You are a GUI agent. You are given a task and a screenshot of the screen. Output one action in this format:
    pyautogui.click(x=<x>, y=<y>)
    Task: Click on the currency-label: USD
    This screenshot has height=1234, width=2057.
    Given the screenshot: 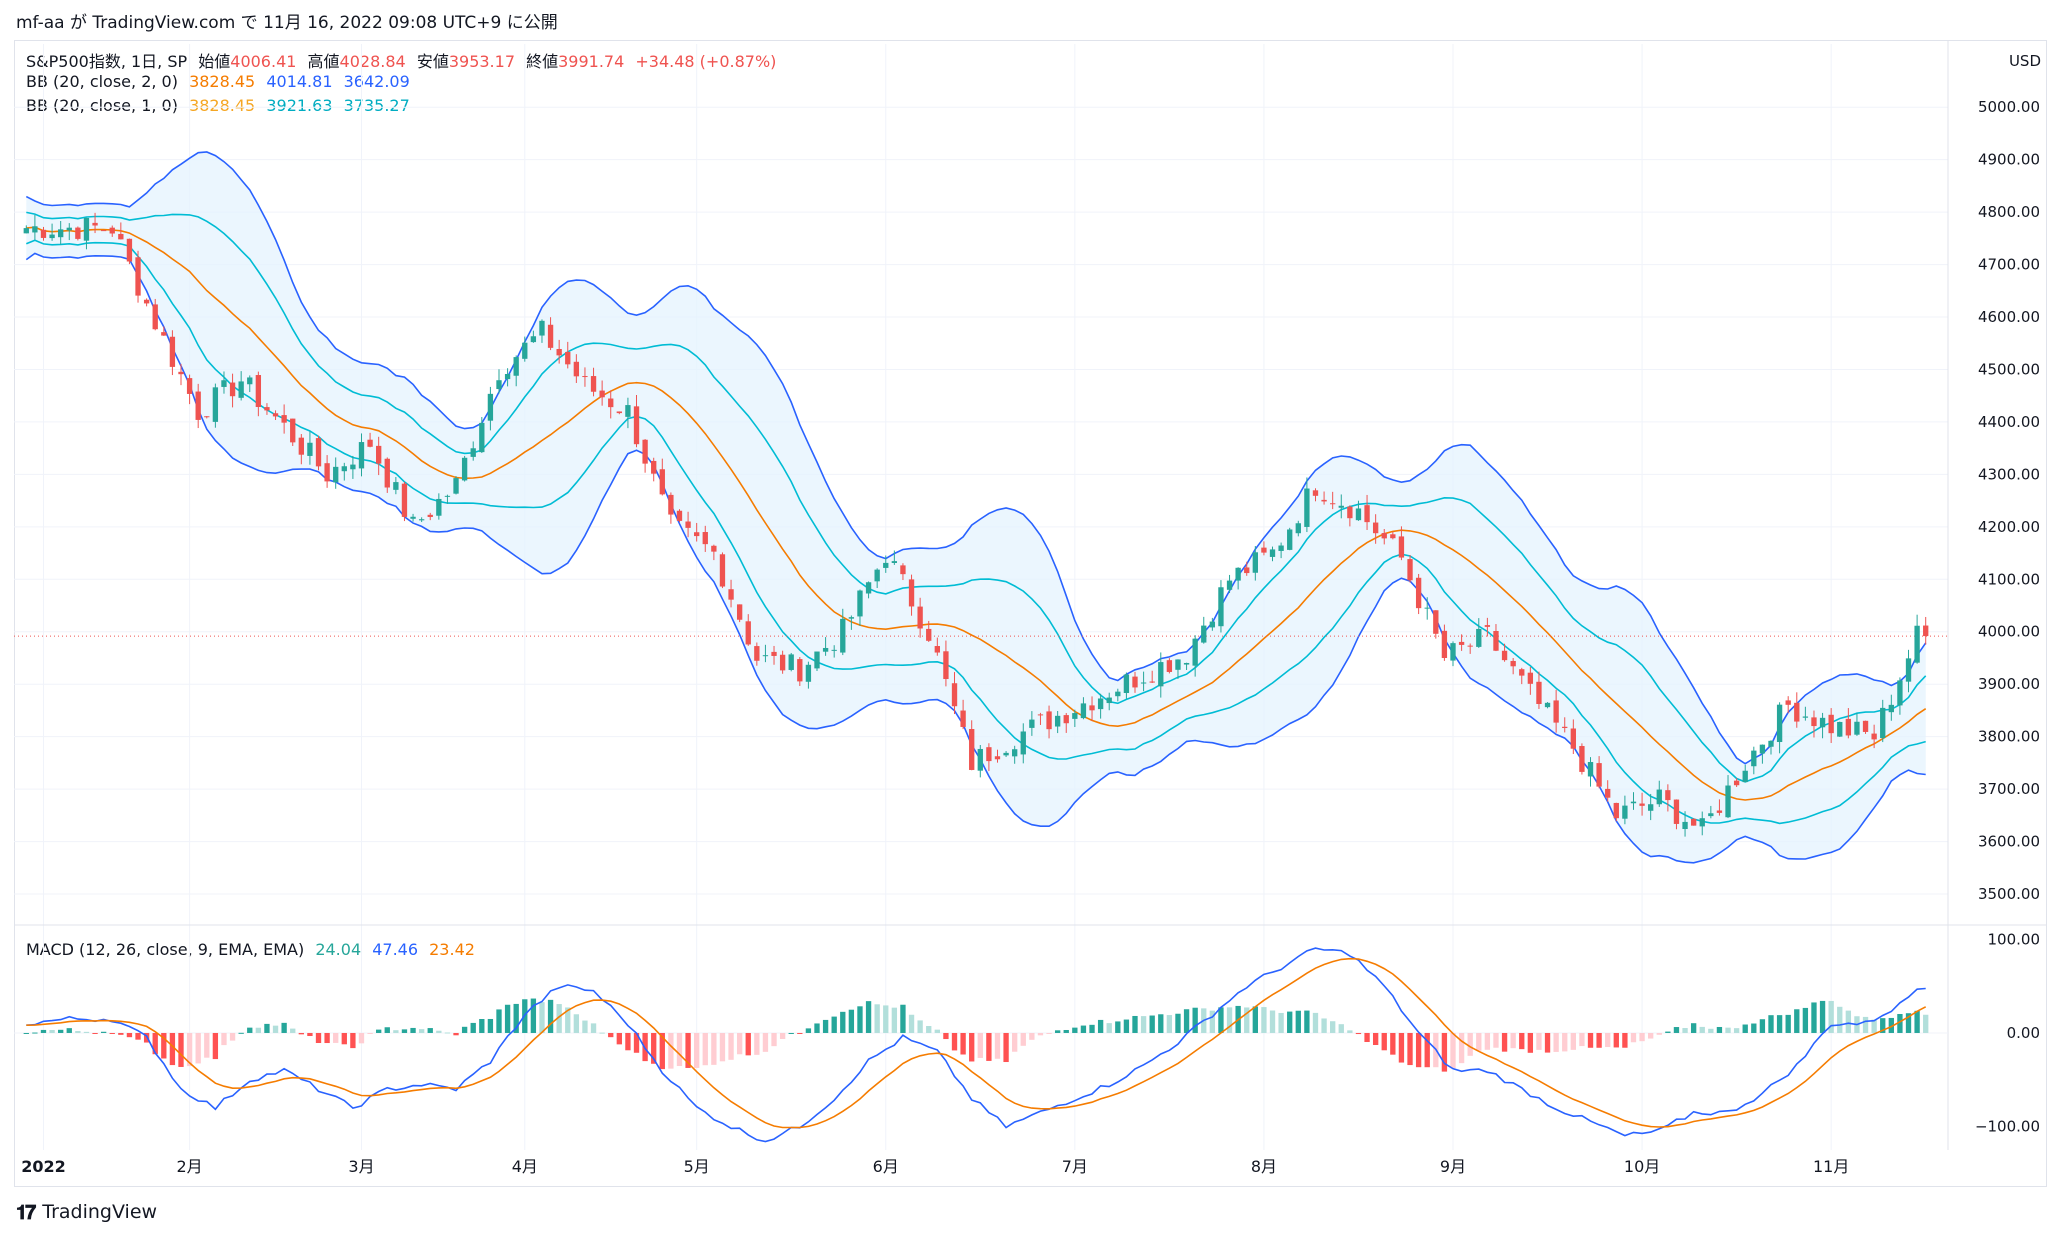 What is the action you would take?
    pyautogui.click(x=2024, y=61)
    